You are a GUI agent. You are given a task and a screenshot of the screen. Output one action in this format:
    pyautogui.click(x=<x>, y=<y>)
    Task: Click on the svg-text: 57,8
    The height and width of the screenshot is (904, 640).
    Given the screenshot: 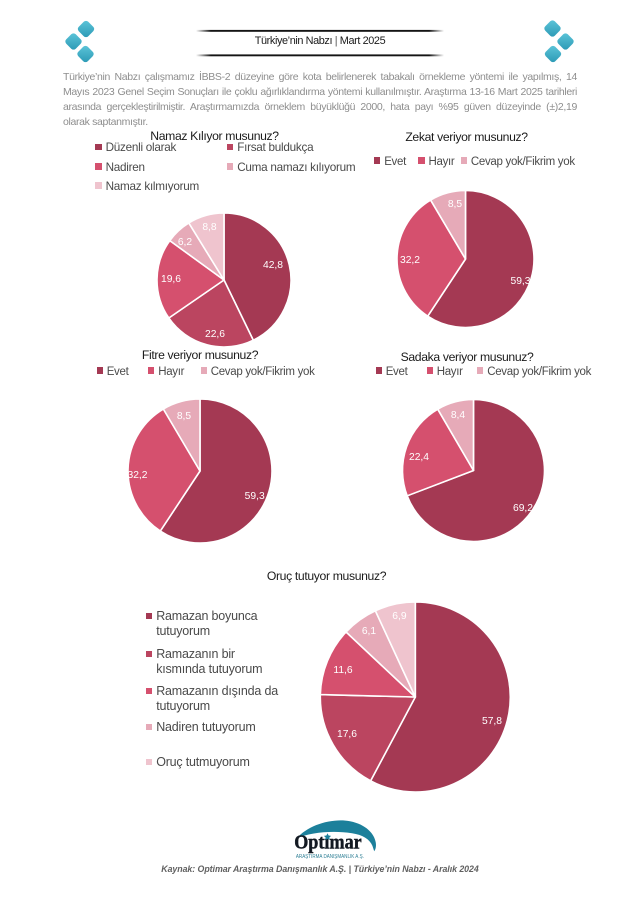 What is the action you would take?
    pyautogui.click(x=492, y=721)
    